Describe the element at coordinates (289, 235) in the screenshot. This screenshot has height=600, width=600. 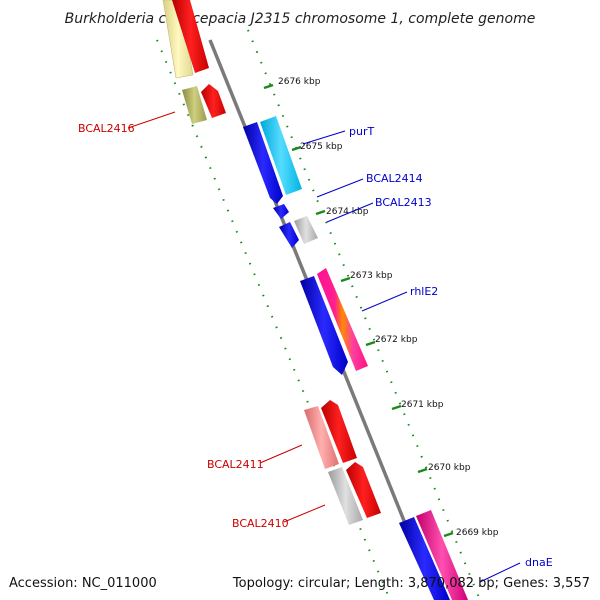
I see `gene-bcal2413` at that location.